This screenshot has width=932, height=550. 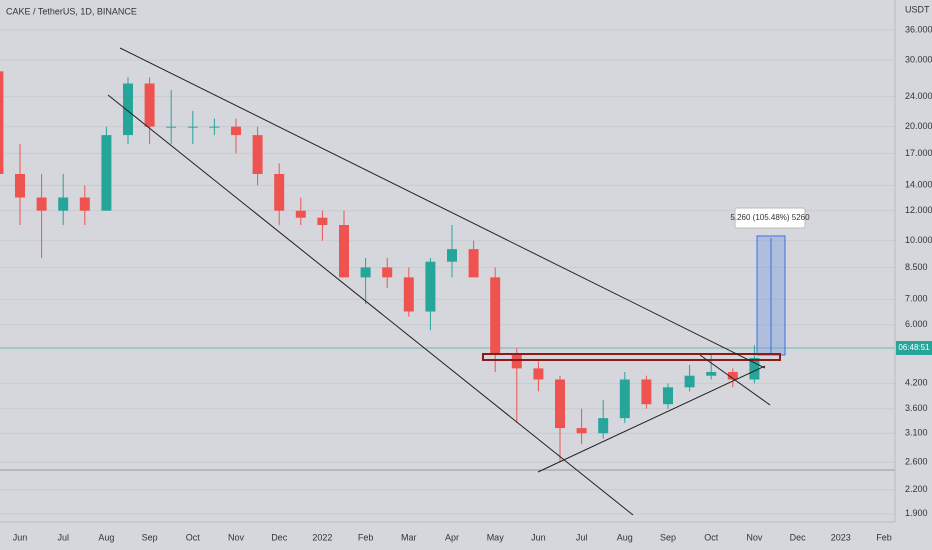 I want to click on resistance-box, so click(x=631, y=357).